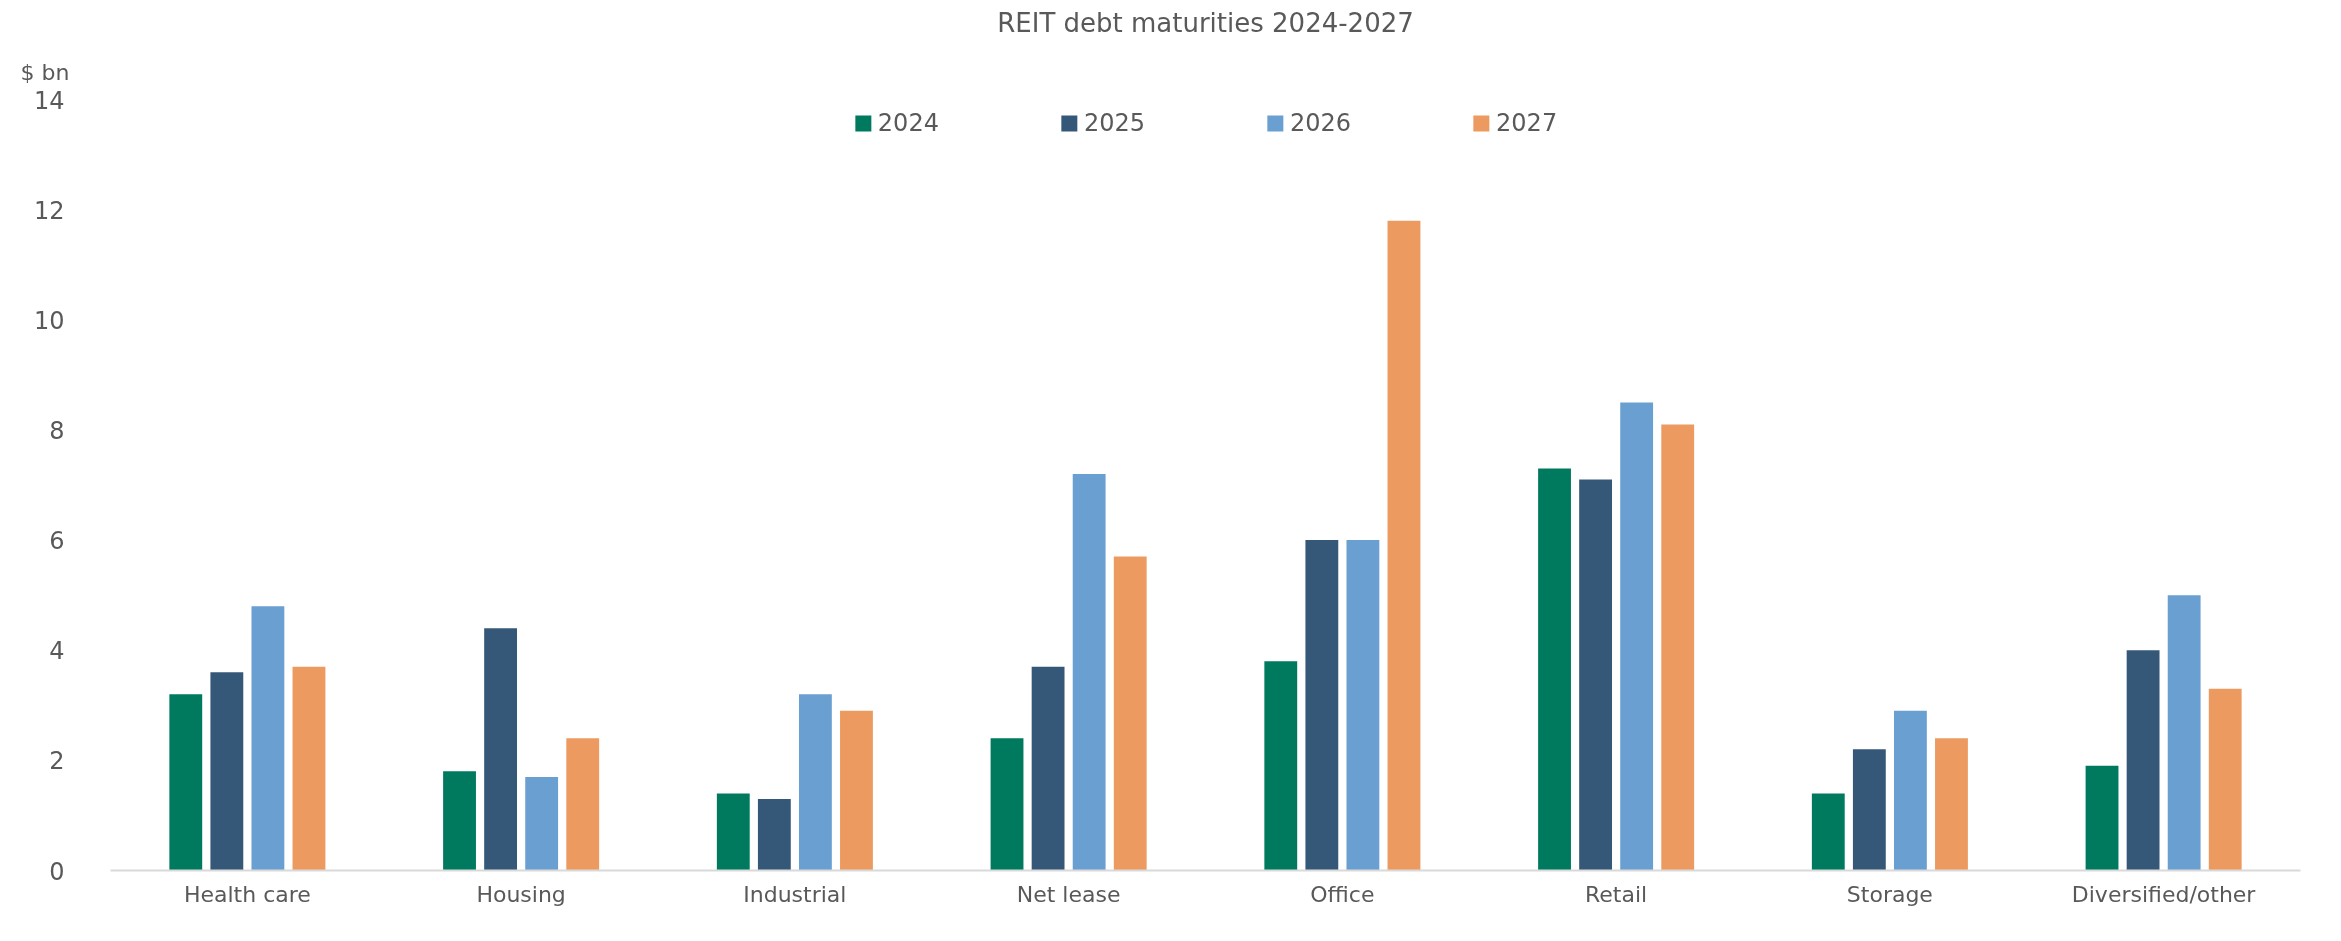 The image size is (2341, 941). What do you see at coordinates (795, 894) in the screenshot?
I see `x-tick-label: Industrial` at bounding box center [795, 894].